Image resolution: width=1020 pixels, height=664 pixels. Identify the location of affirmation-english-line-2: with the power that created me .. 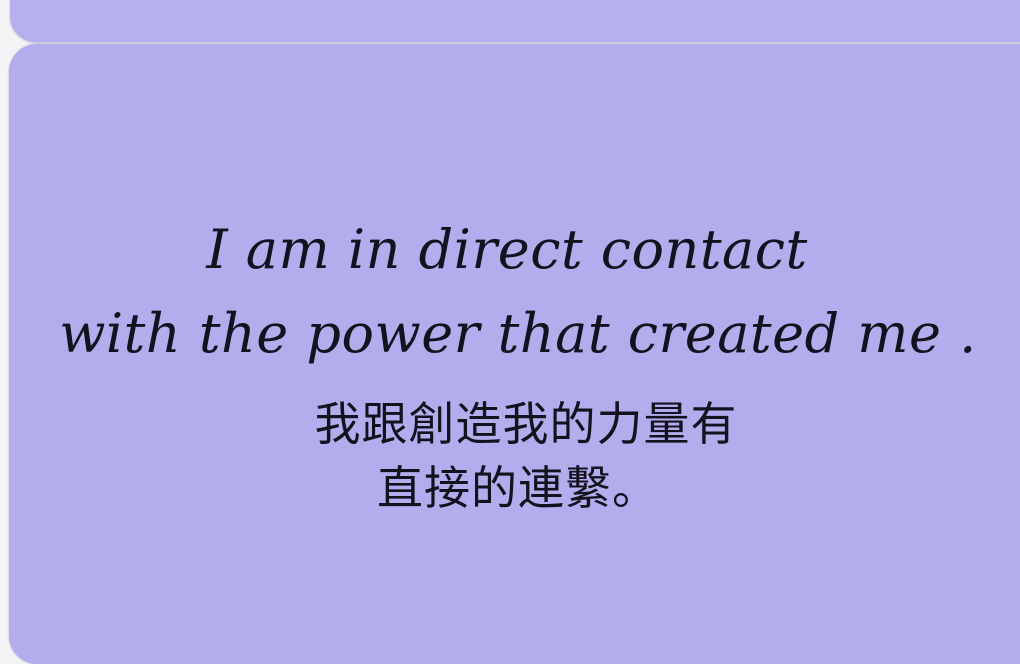
(518, 333).